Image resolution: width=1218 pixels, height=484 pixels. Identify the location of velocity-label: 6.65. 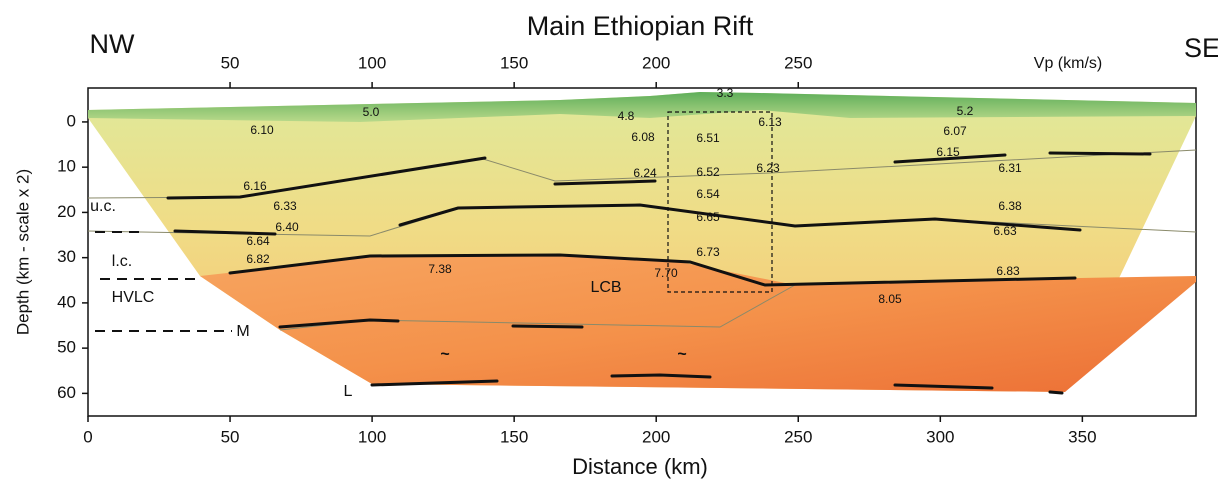
(708, 217).